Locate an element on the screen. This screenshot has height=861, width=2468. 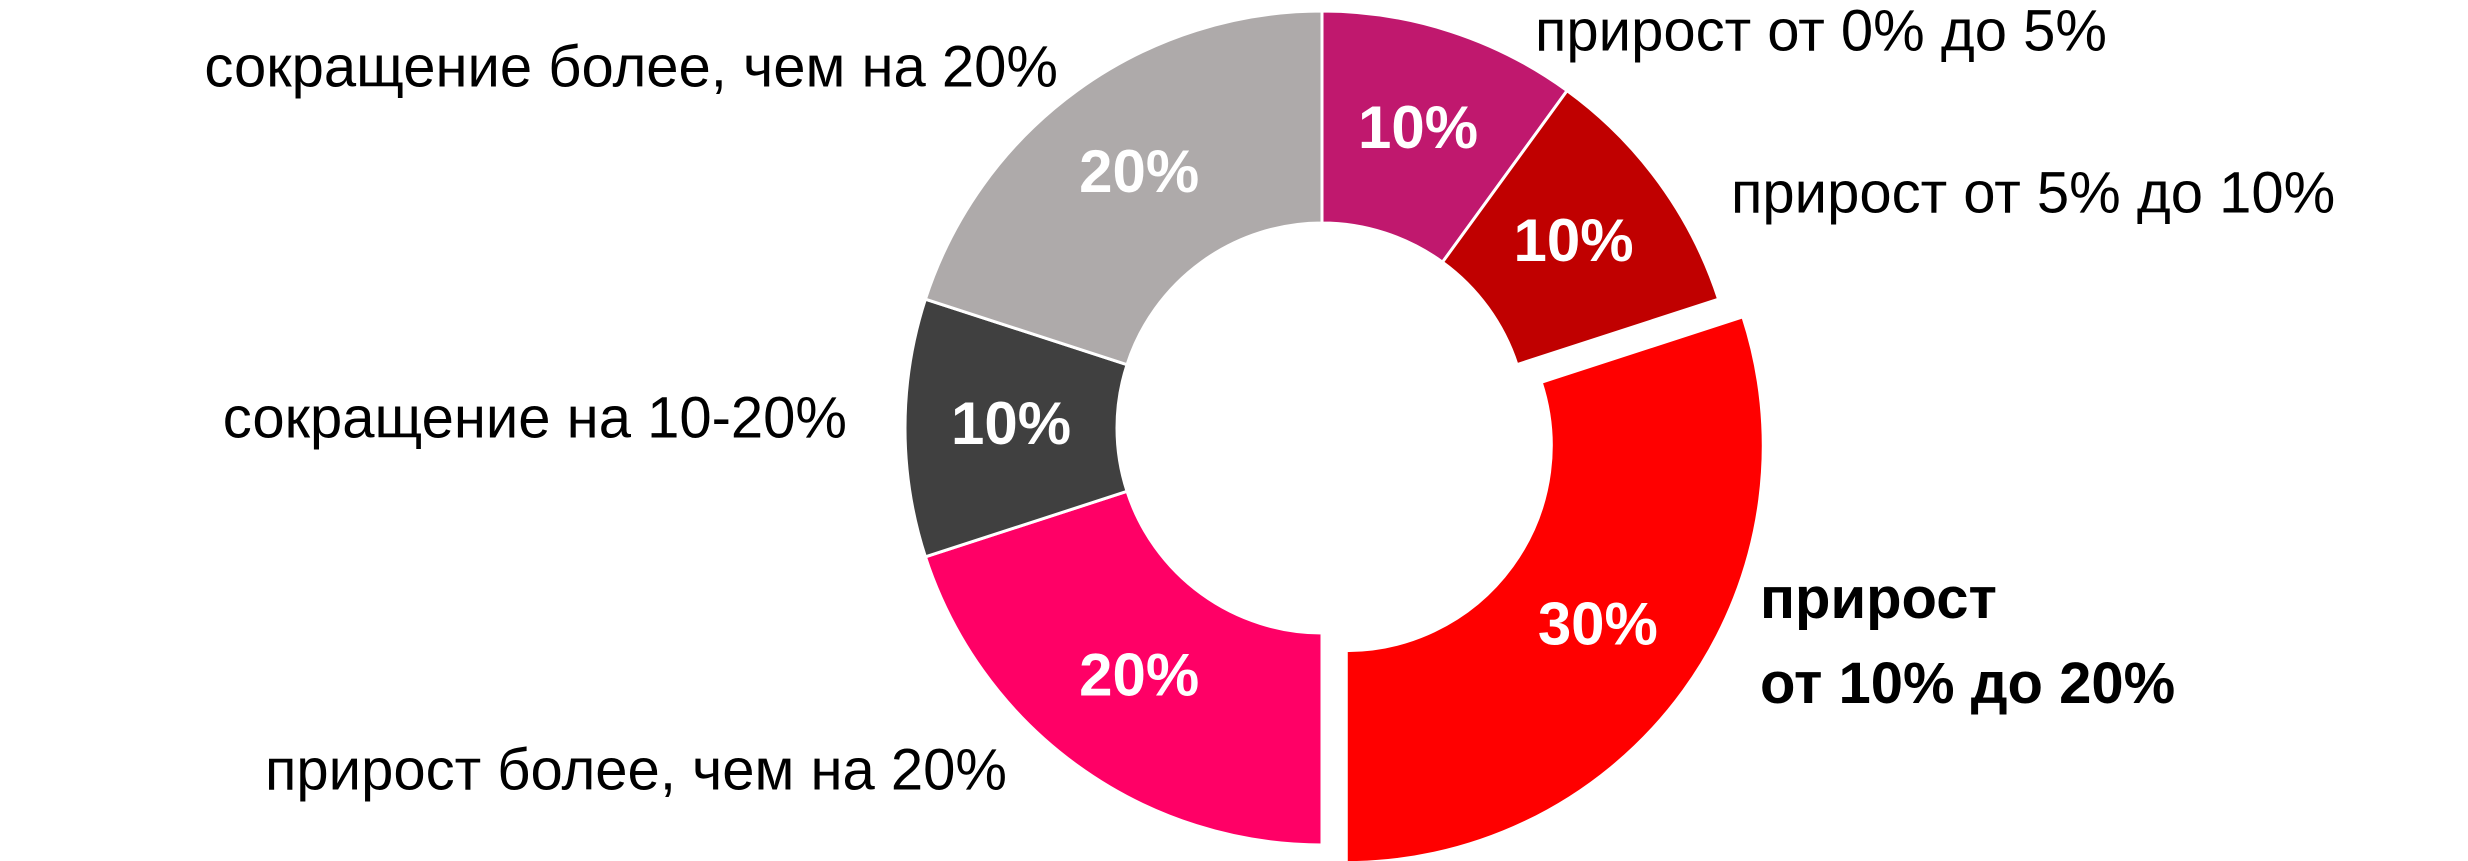
category-label: сокращение на 10-20% is located at coordinates (535, 417).